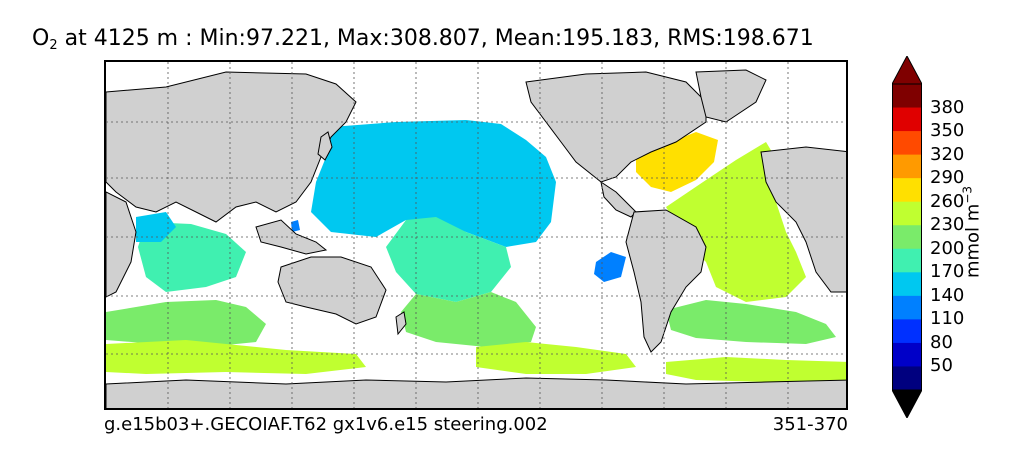  Describe the element at coordinates (810, 424) in the screenshot. I see `year-range: 351-370` at that location.